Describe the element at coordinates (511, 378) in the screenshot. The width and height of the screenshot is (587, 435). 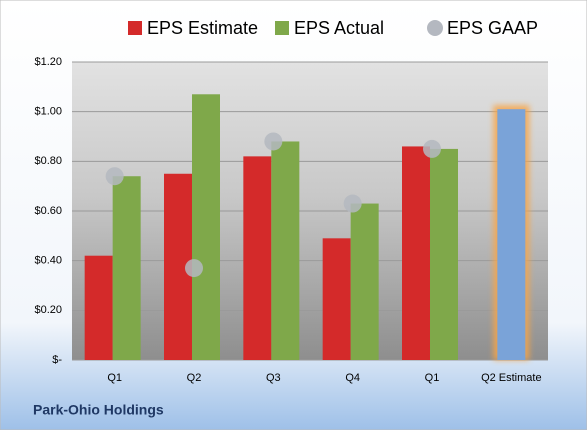
I see `x-tick-label: Q2 Estimate` at that location.